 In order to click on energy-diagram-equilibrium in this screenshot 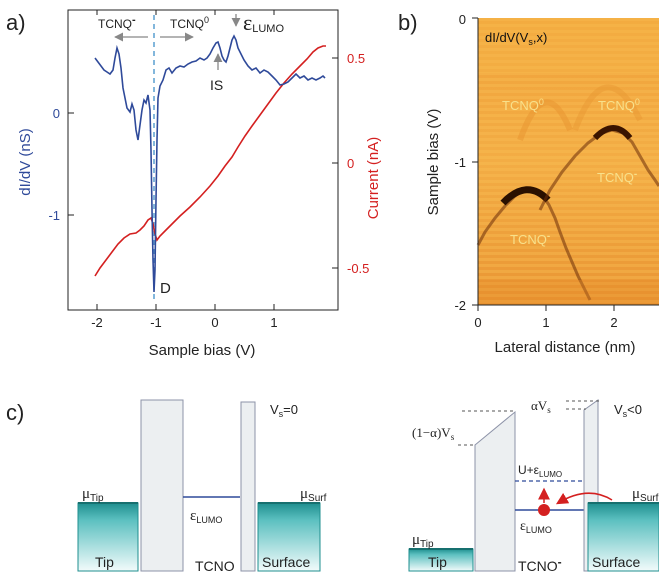, I will do `click(199, 485)`.